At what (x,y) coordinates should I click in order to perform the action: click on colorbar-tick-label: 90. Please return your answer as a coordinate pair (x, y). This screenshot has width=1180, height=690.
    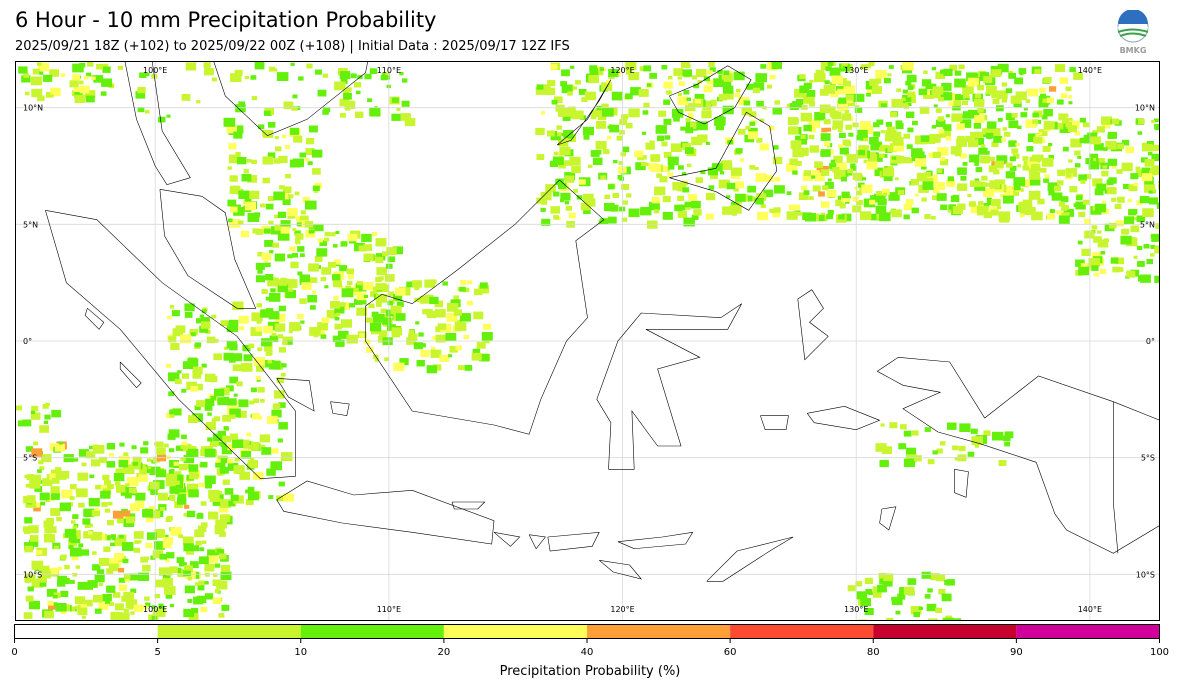
    Looking at the image, I should click on (1016, 652).